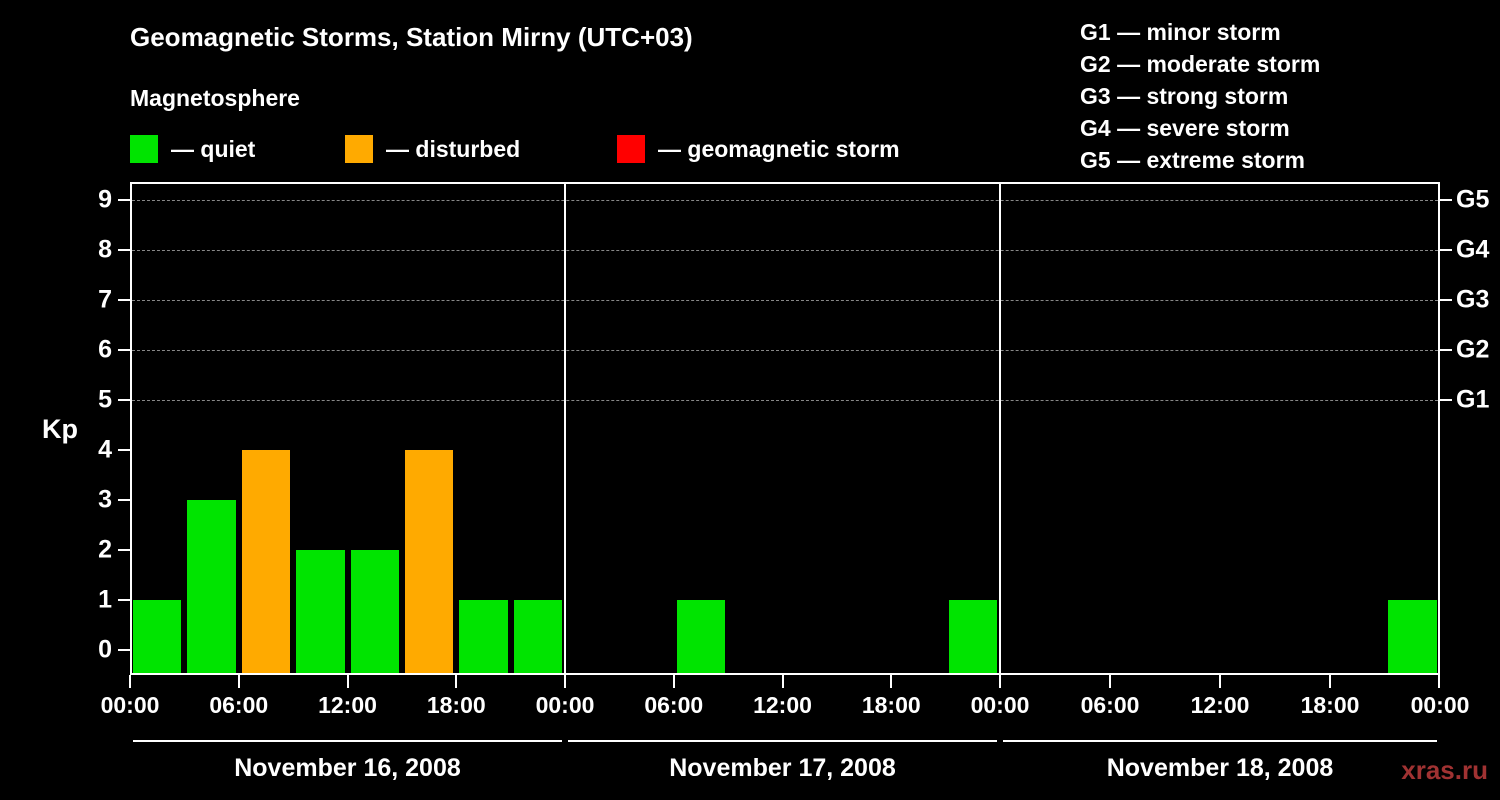 Image resolution: width=1500 pixels, height=800 pixels. I want to click on g-axis-tick-label: G1, so click(1473, 399).